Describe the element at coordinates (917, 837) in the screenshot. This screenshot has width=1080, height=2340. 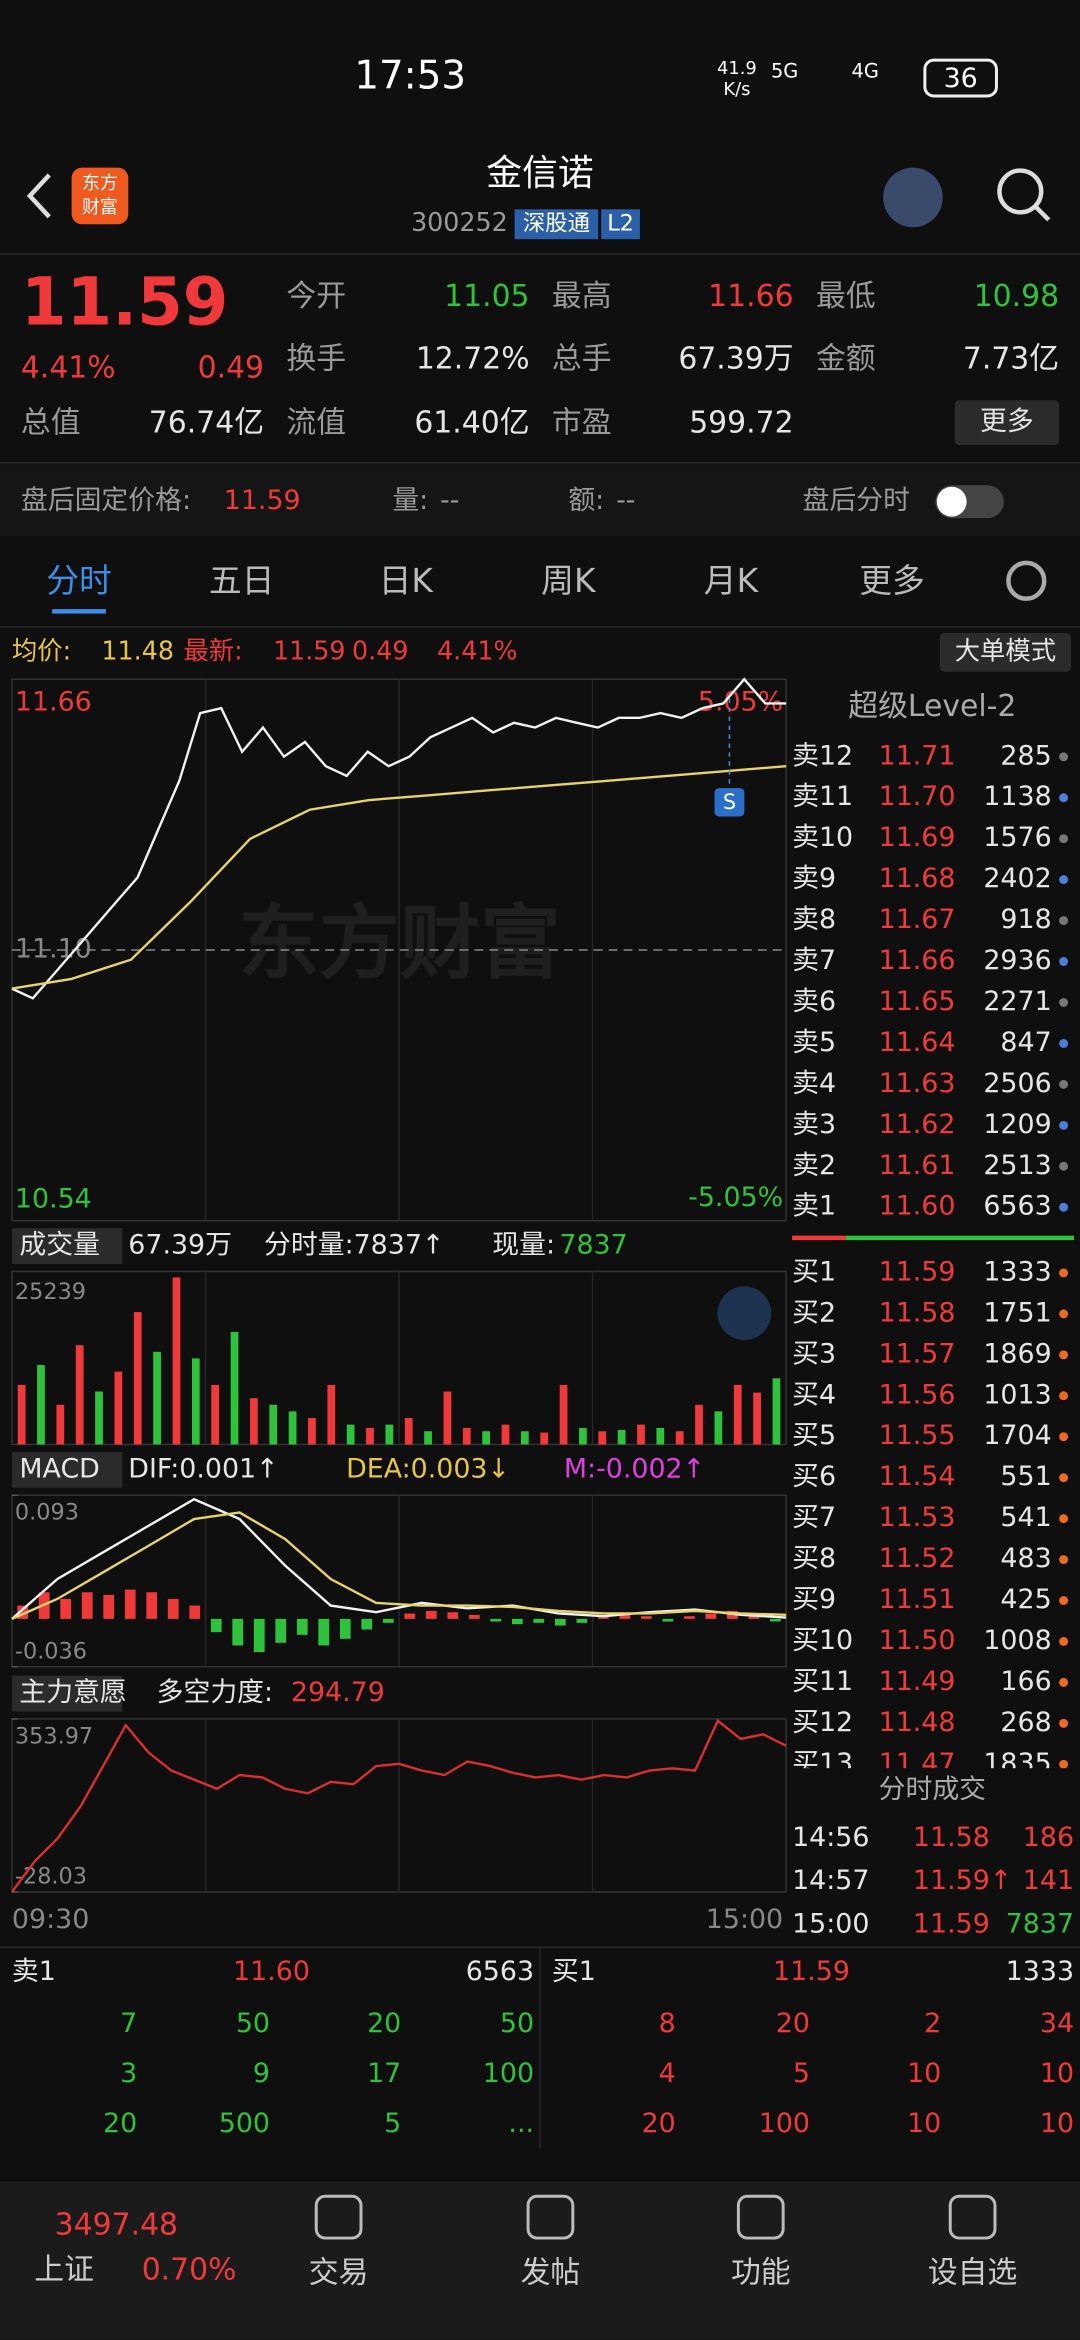
I see `book-price: 11.69` at that location.